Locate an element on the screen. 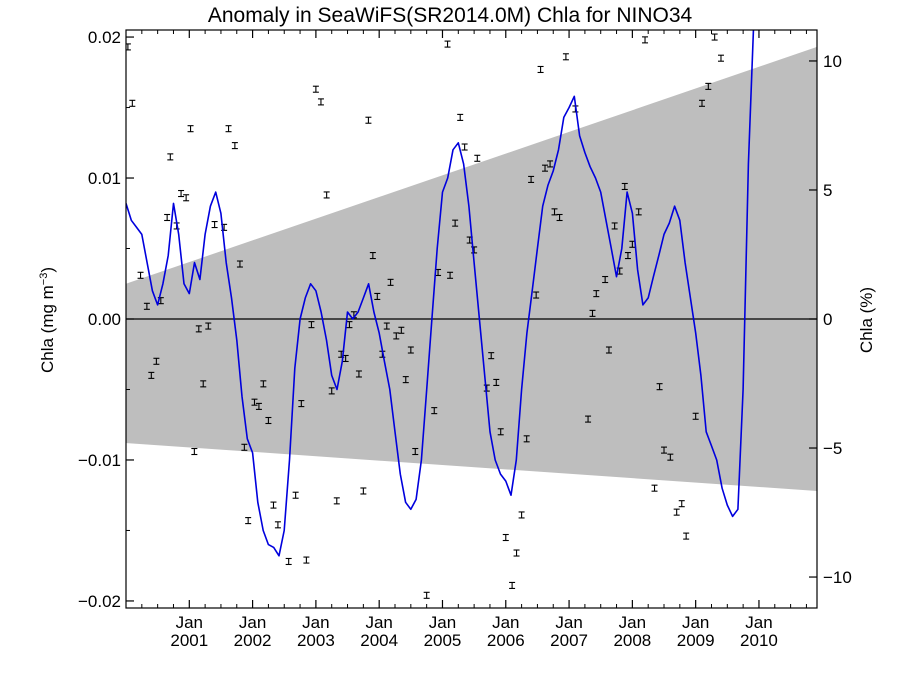 The height and width of the screenshot is (680, 900). x-tick-year-label: 2010 is located at coordinates (759, 640).